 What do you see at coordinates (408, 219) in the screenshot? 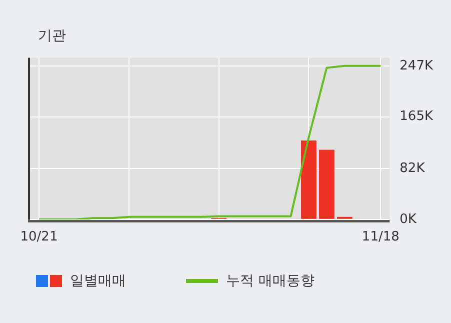
I see `y-tick-label: 0K` at bounding box center [408, 219].